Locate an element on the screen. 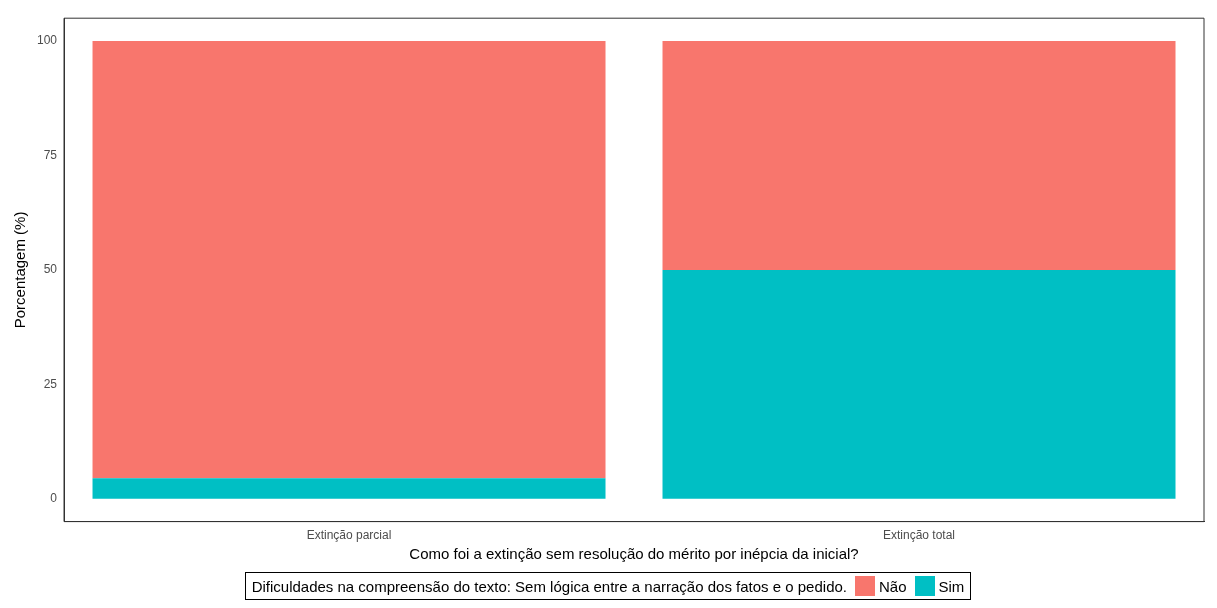  y-tick-label: 25 is located at coordinates (50, 383).